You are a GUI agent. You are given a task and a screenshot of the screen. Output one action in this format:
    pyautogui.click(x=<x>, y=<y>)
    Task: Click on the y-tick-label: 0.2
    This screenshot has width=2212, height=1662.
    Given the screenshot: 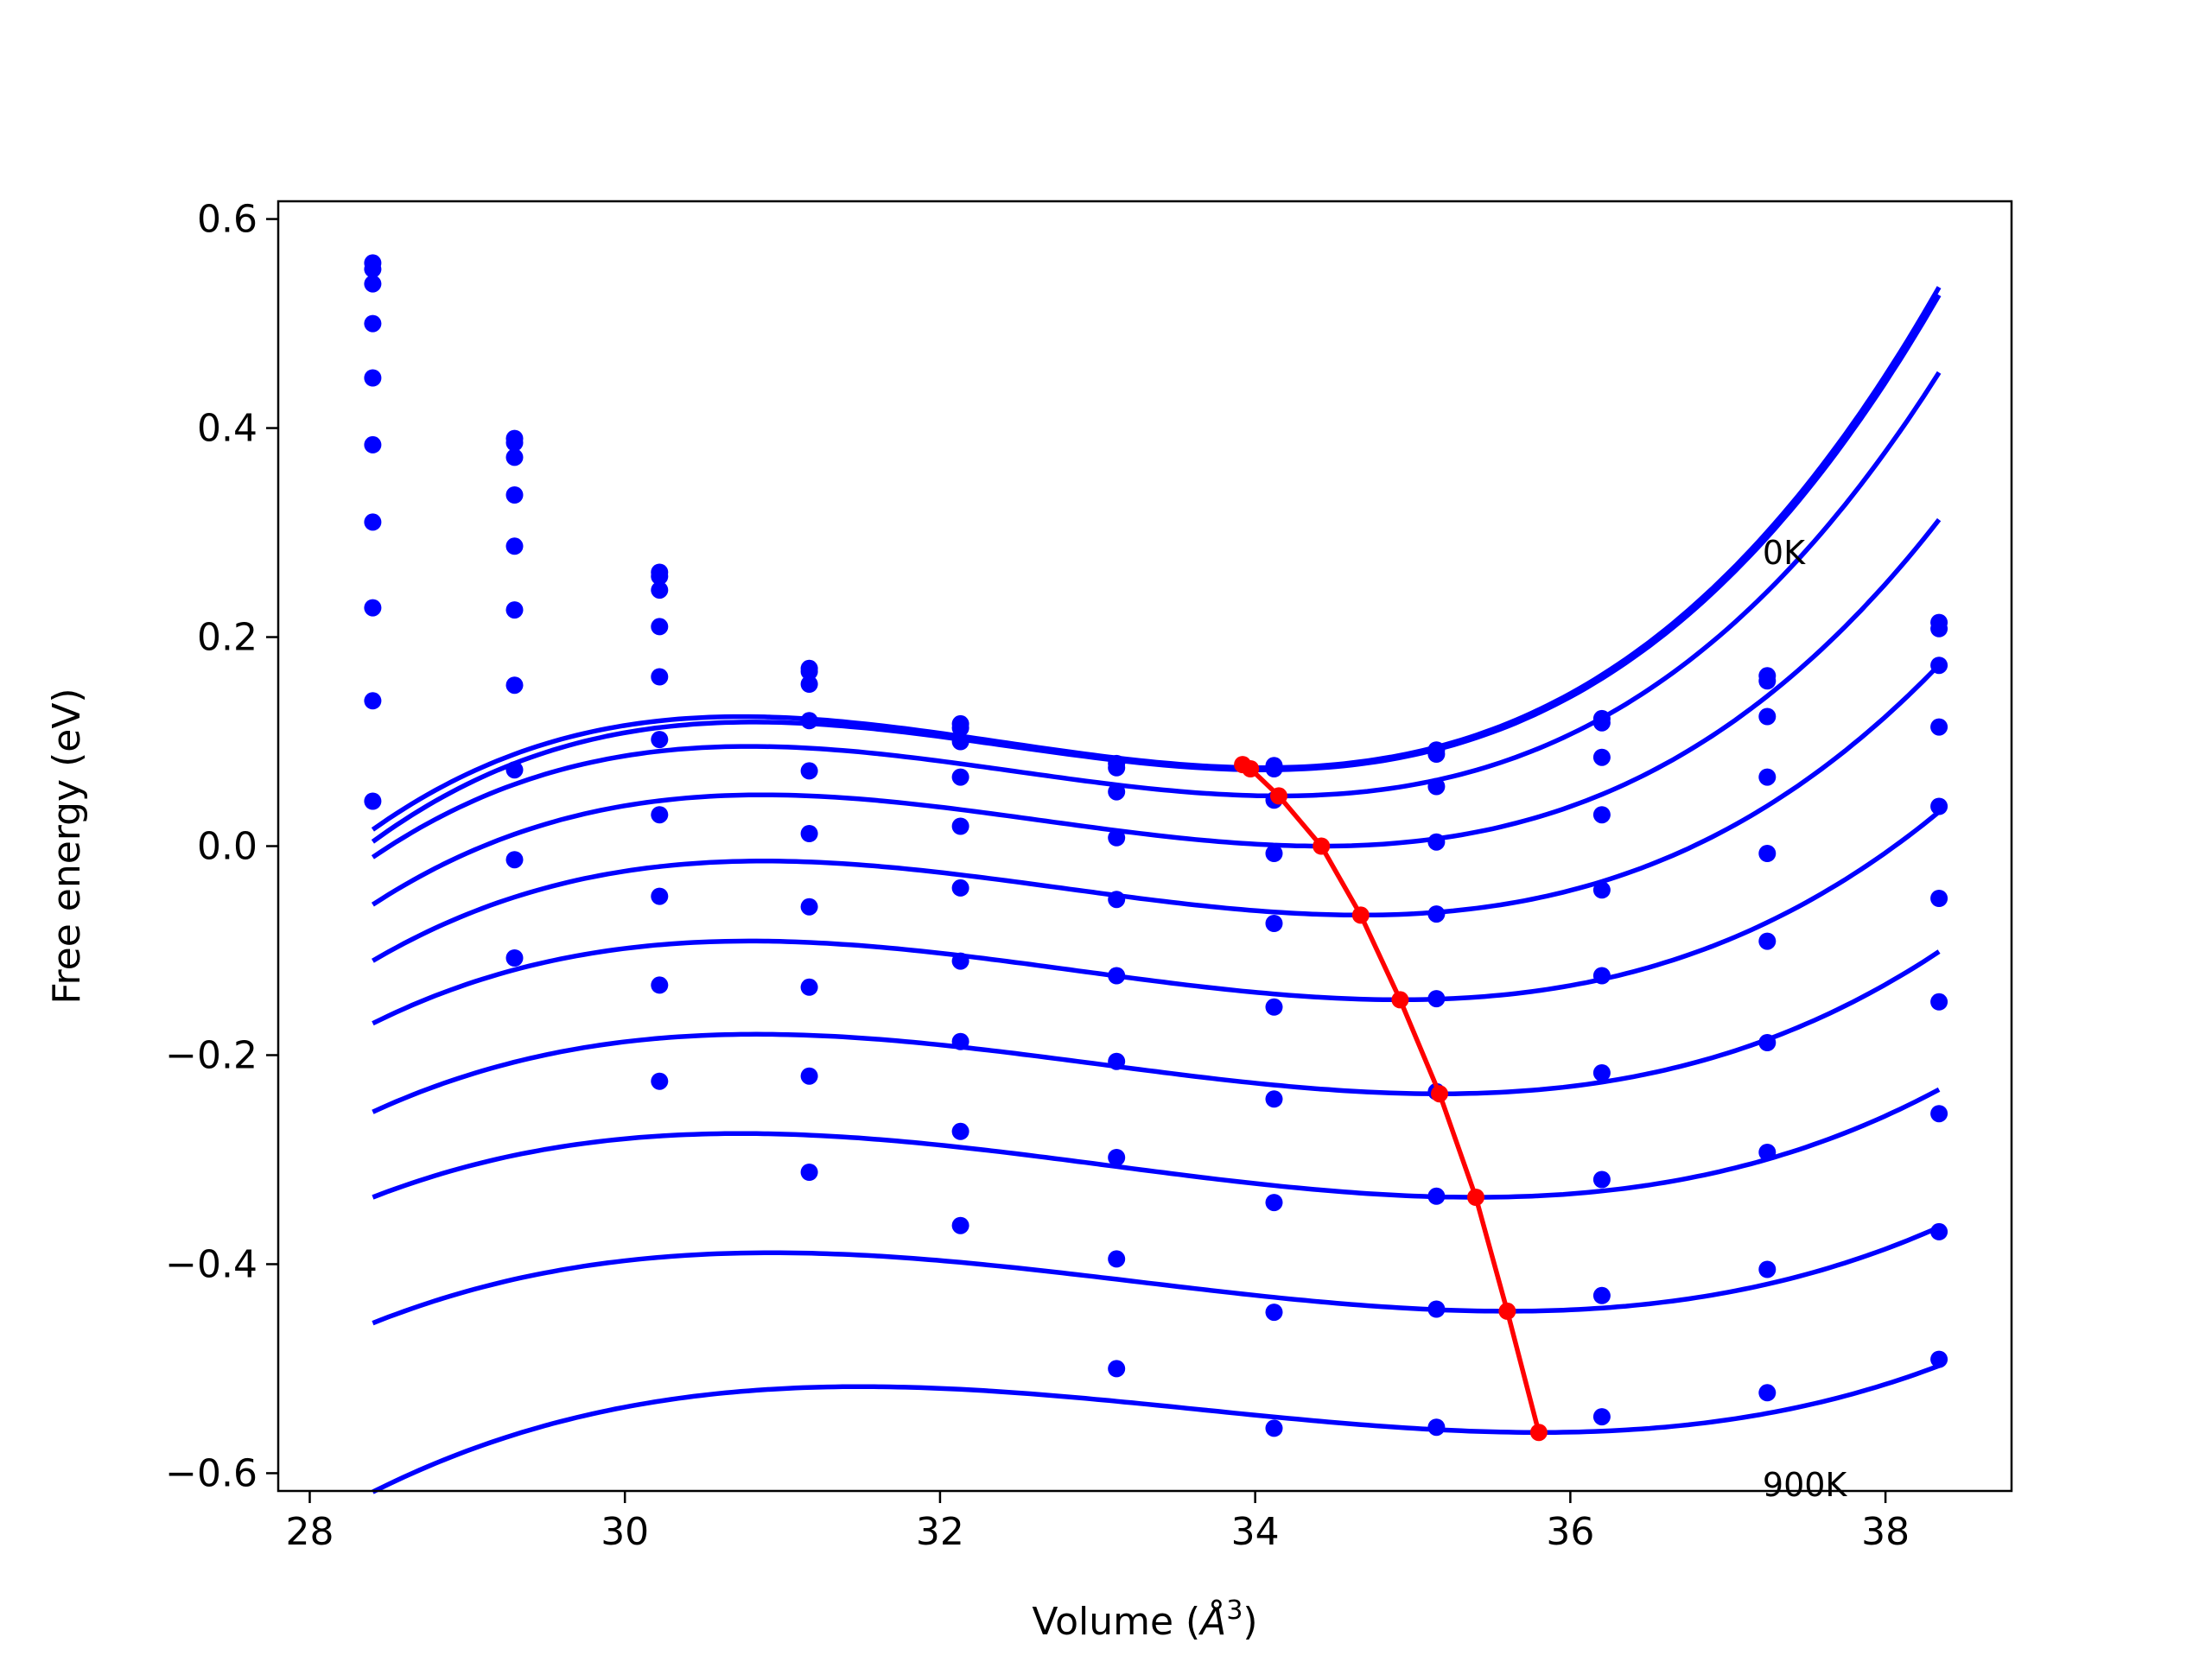 What is the action you would take?
    pyautogui.click(x=227, y=638)
    